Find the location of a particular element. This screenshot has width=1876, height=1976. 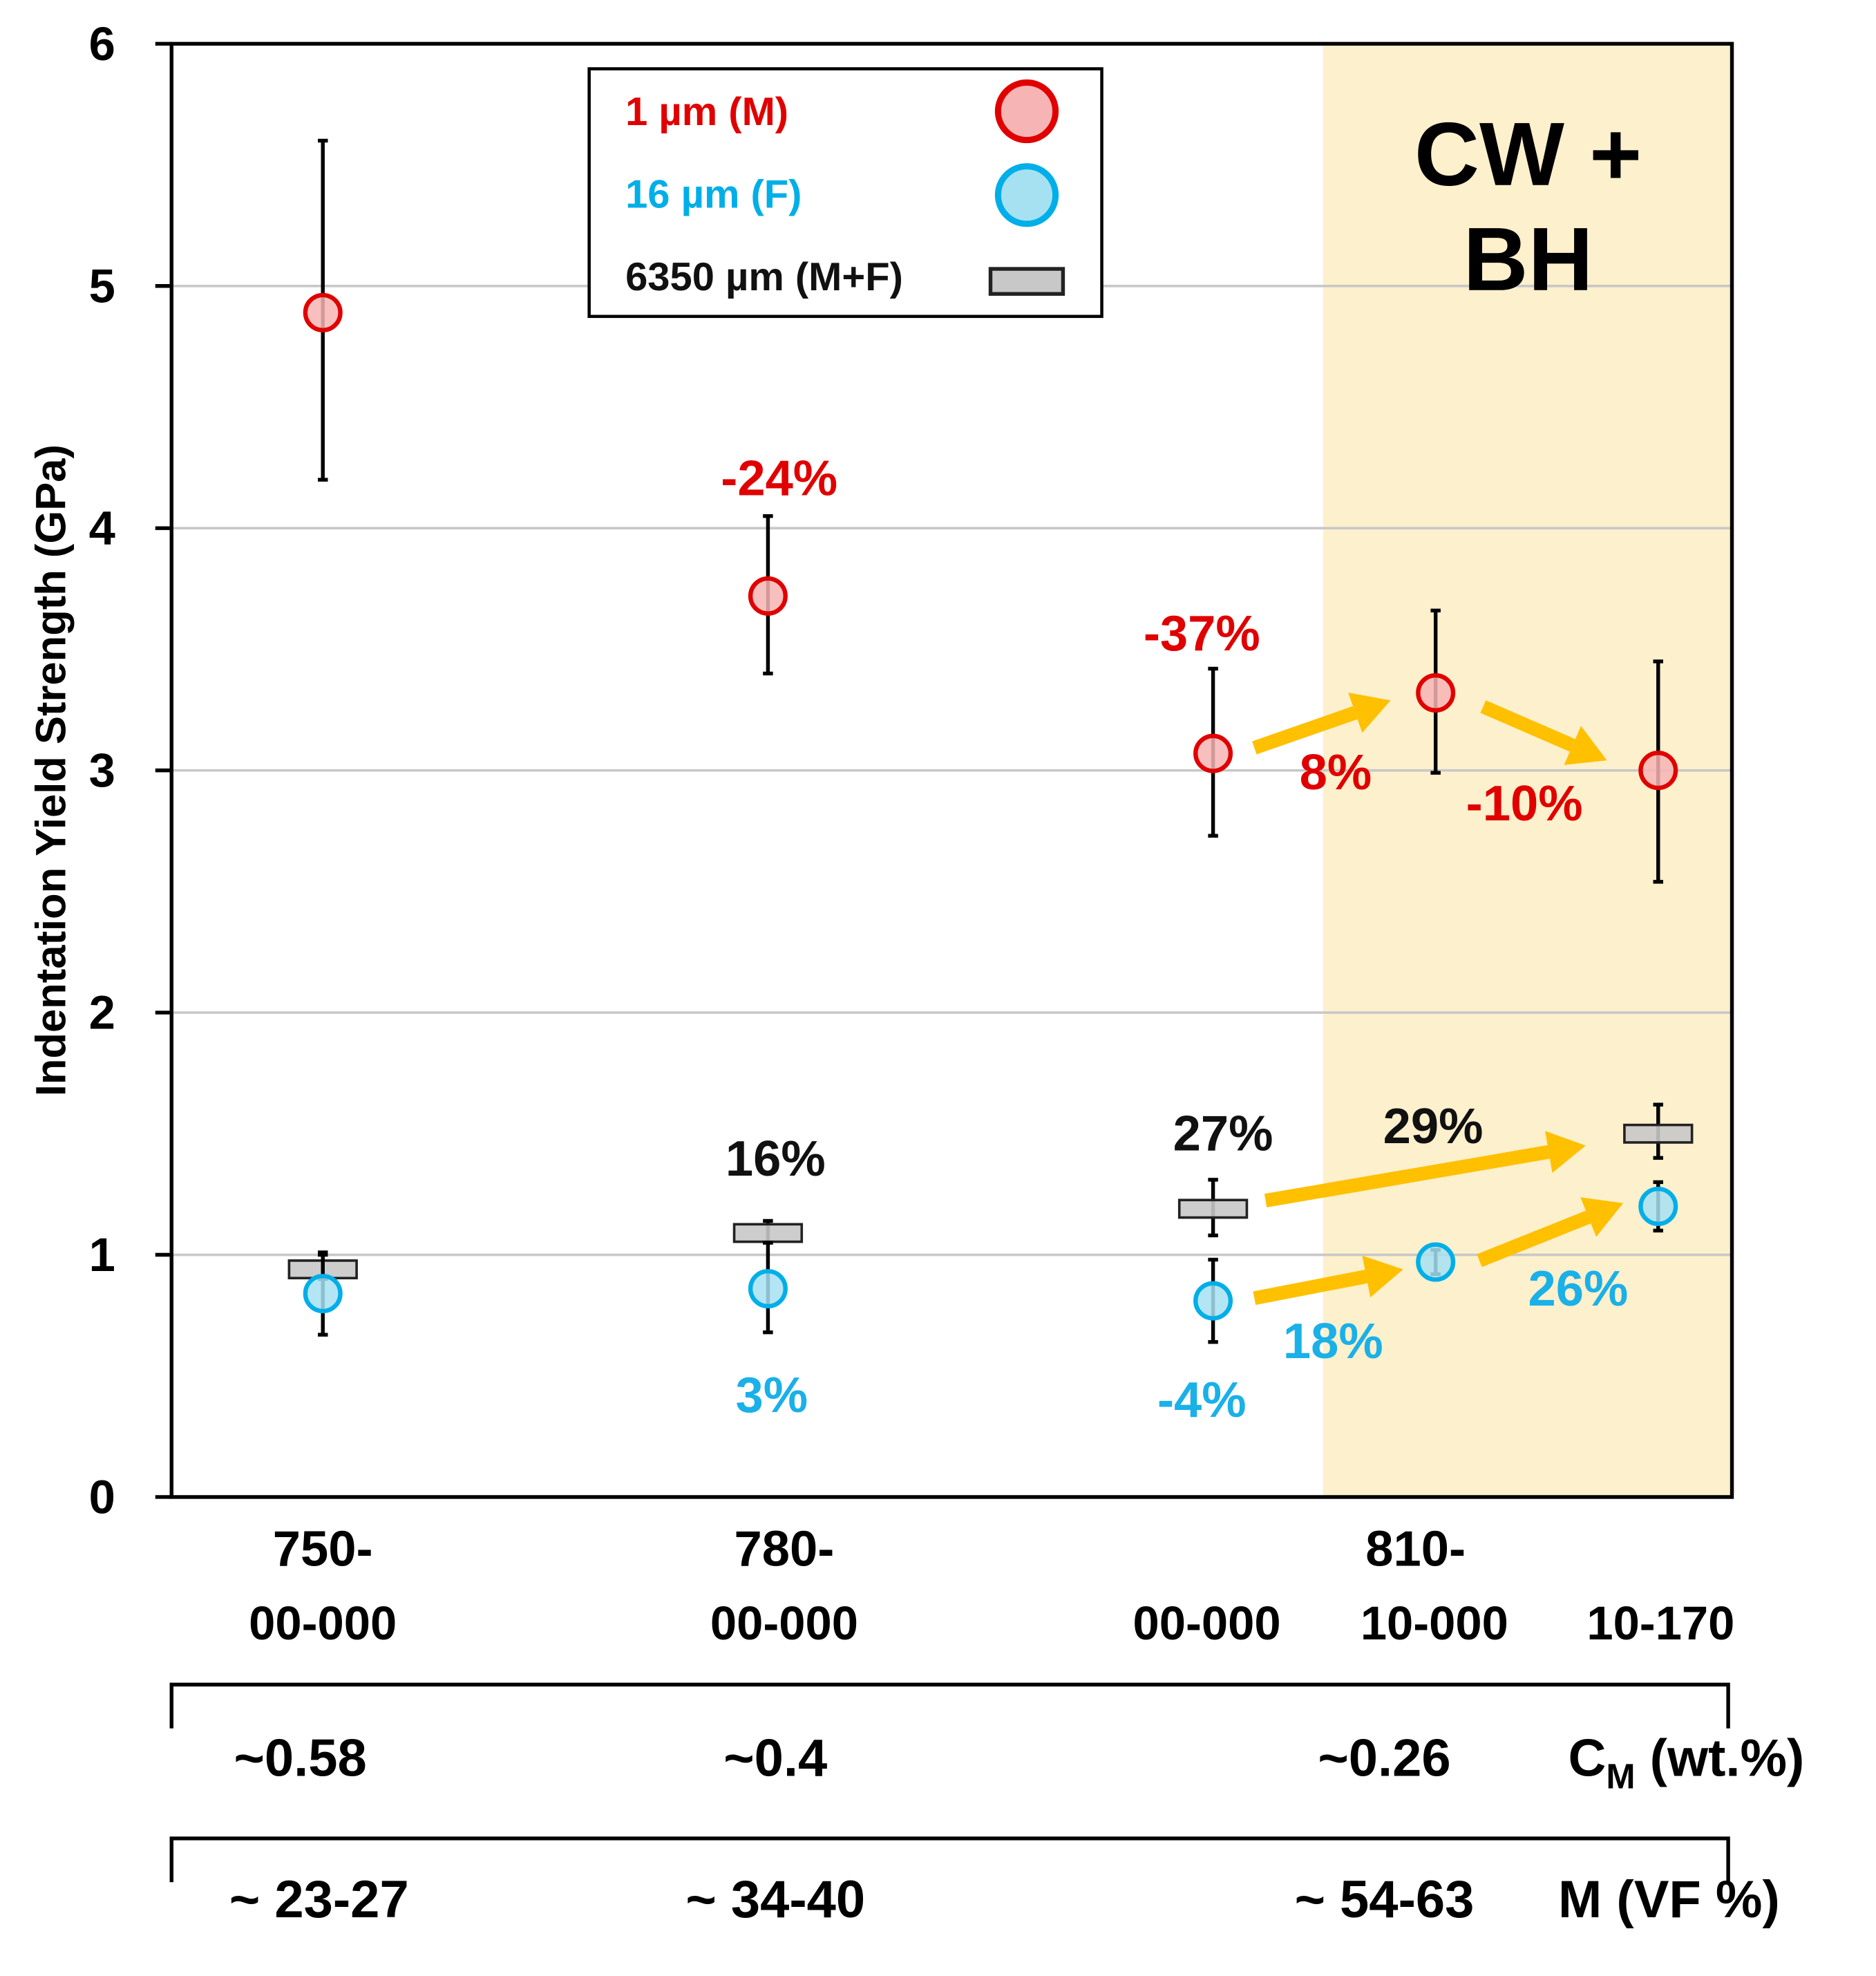

legend-label-f: 16 µm (F) is located at coordinates (713, 194).